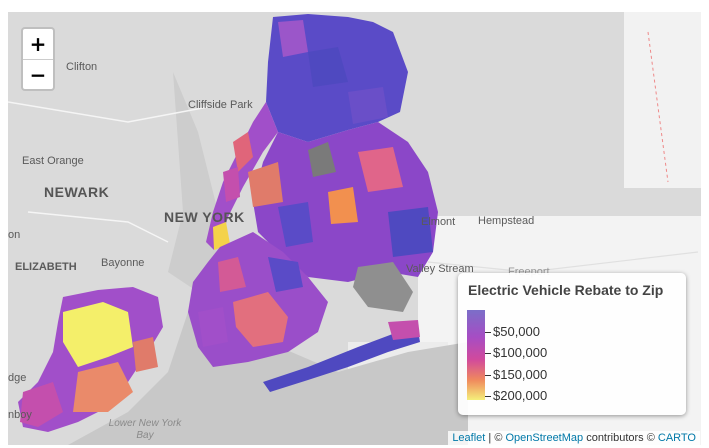 The height and width of the screenshot is (448, 709). I want to click on place-label-clifton: Clifton, so click(82, 67).